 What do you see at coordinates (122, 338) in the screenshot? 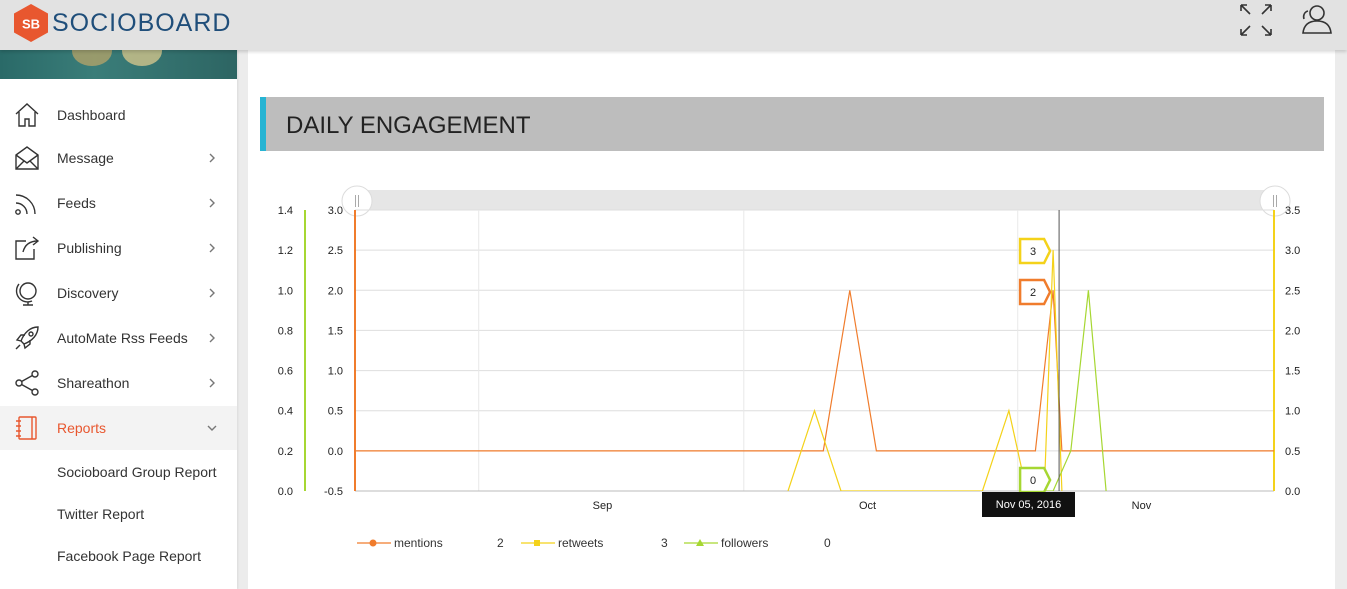
I see `sidebar-item-label: AutoMate Rss Feeds` at bounding box center [122, 338].